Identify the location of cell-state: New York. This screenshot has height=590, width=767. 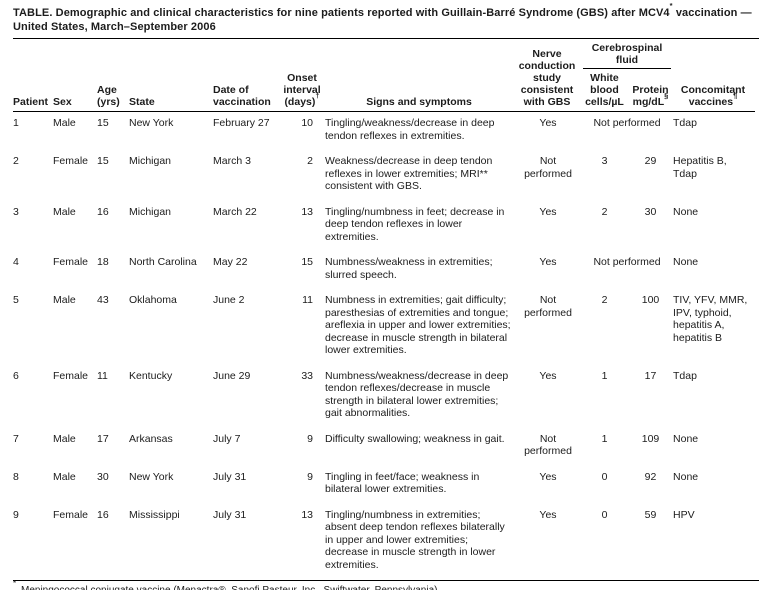
(151, 476).